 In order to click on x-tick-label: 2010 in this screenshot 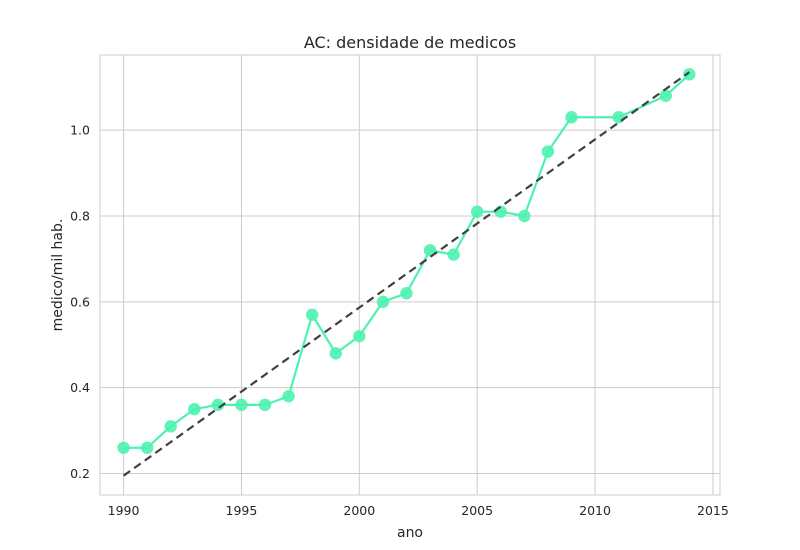, I will do `click(595, 510)`.